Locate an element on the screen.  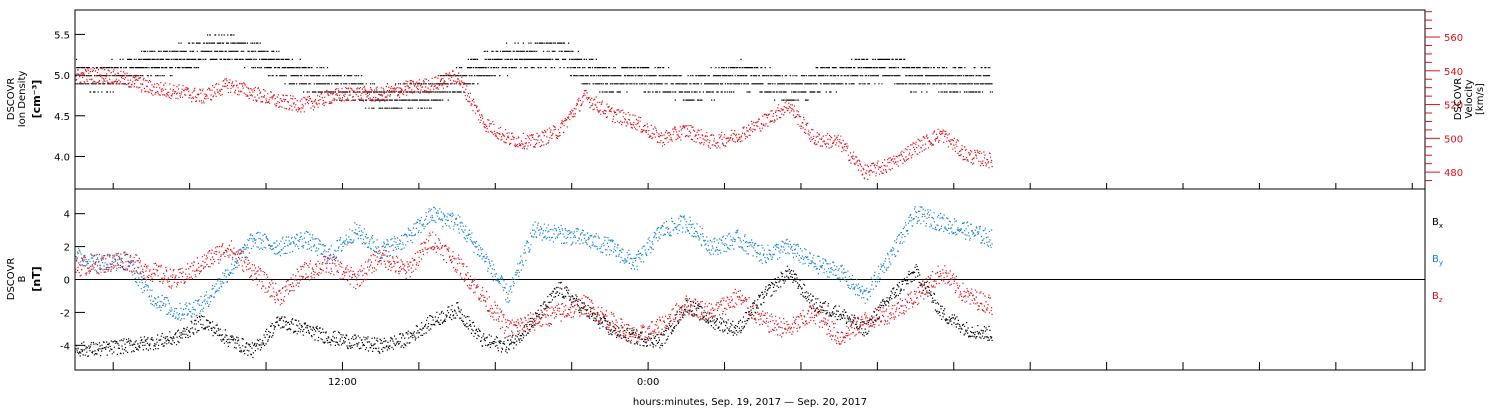
top-y2label-line2: Velocity is located at coordinates (1469, 98).